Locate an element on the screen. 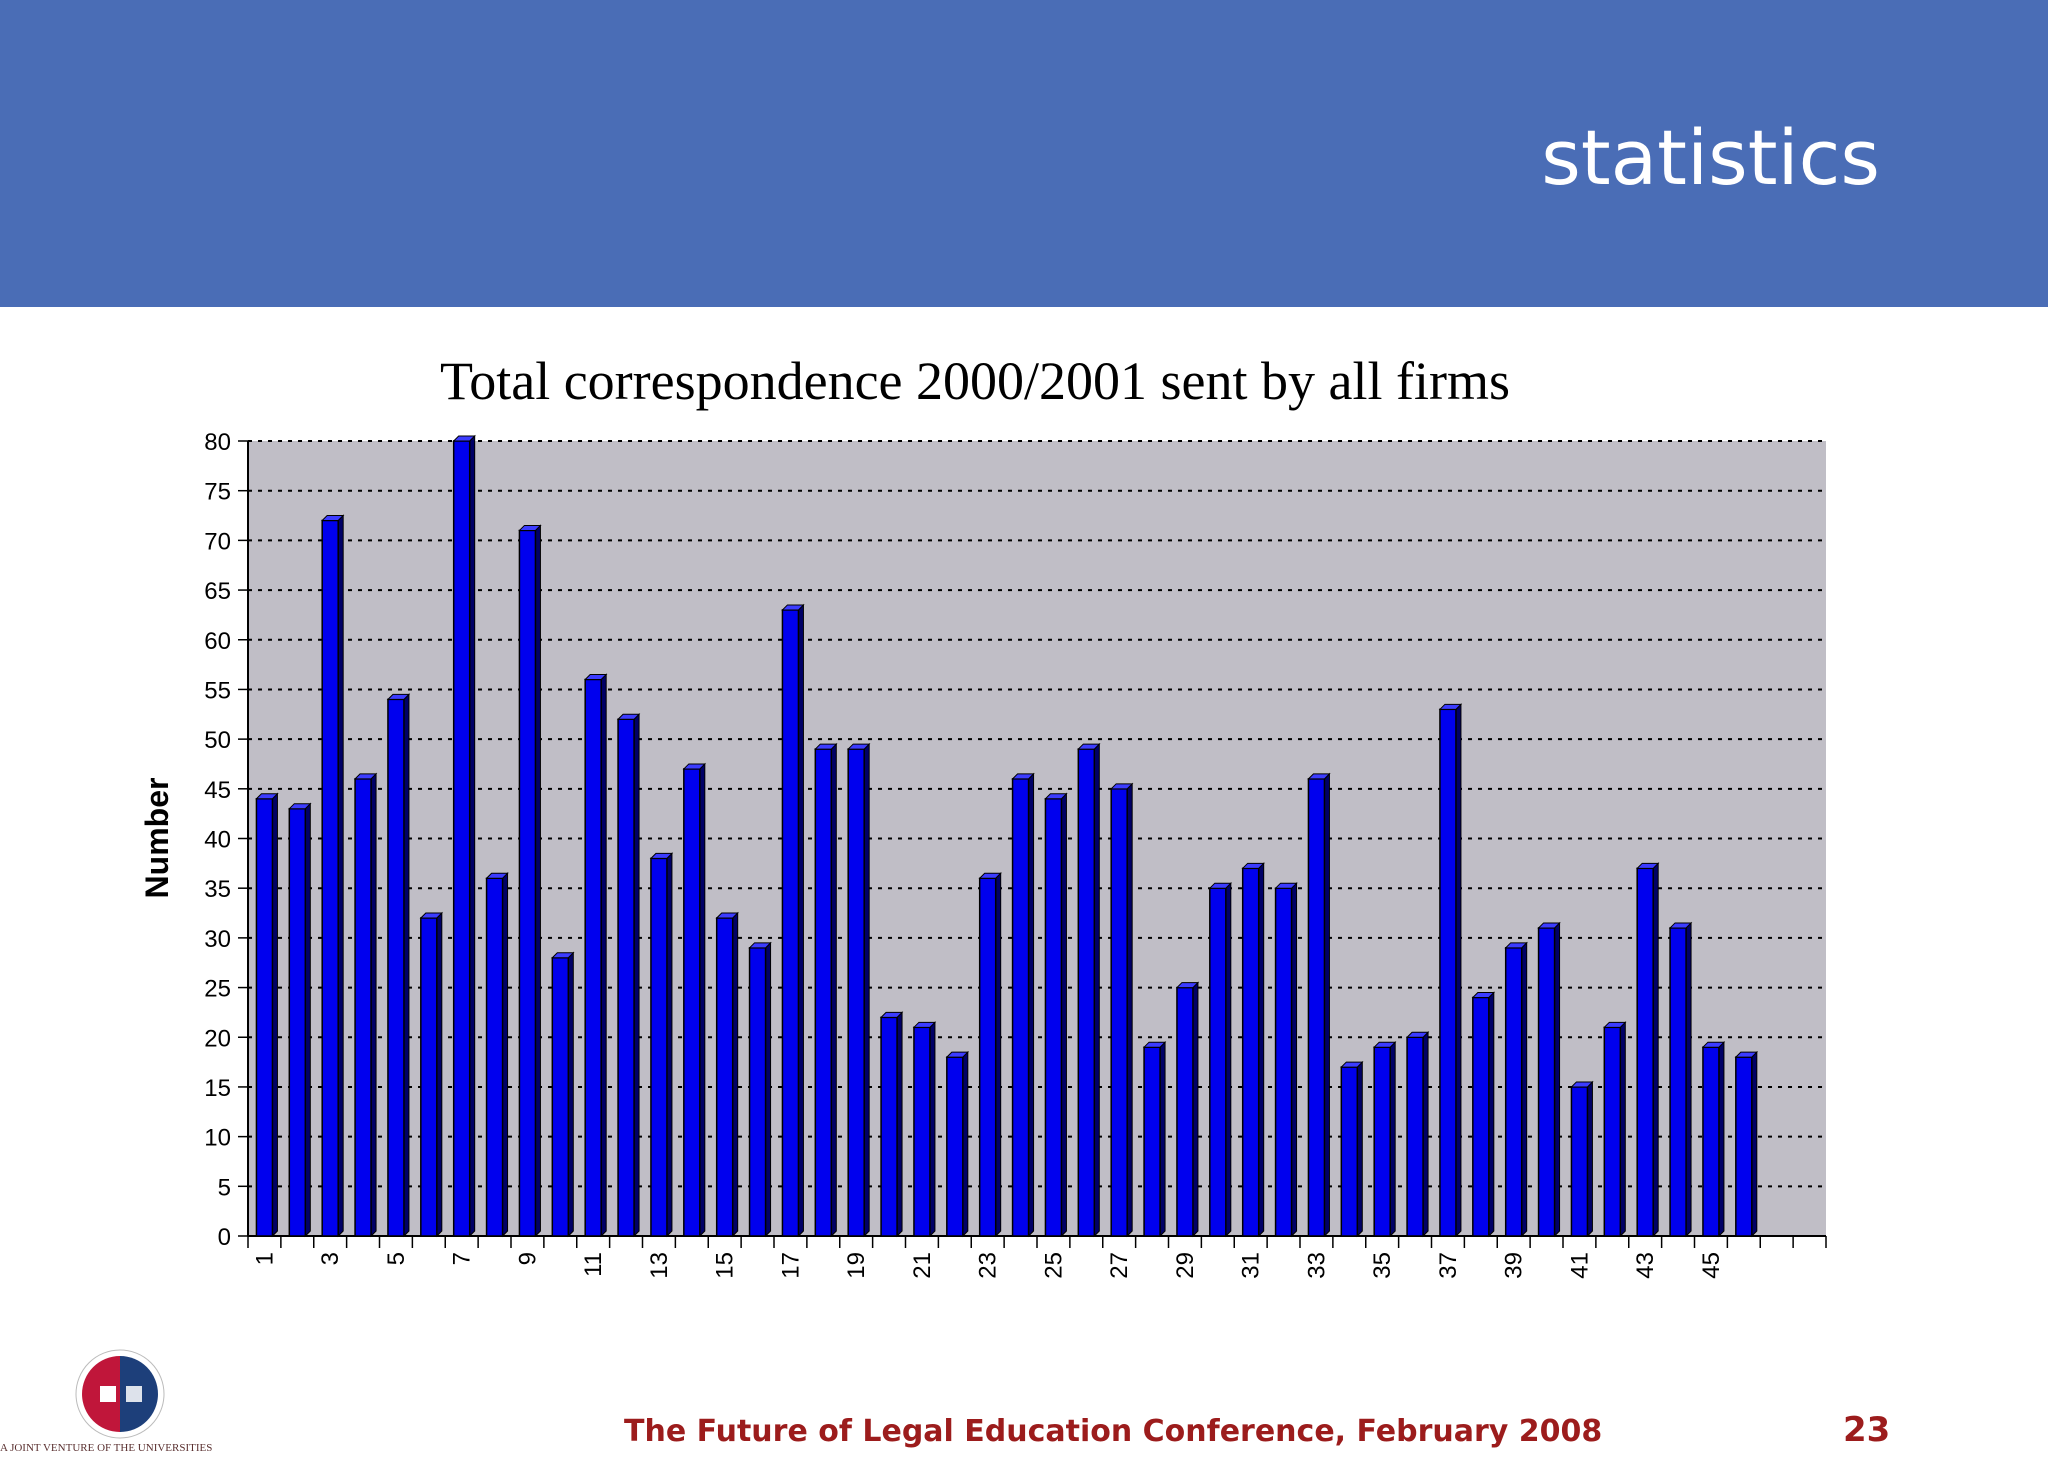  x-tick-label: 41 is located at coordinates (1579, 1265).